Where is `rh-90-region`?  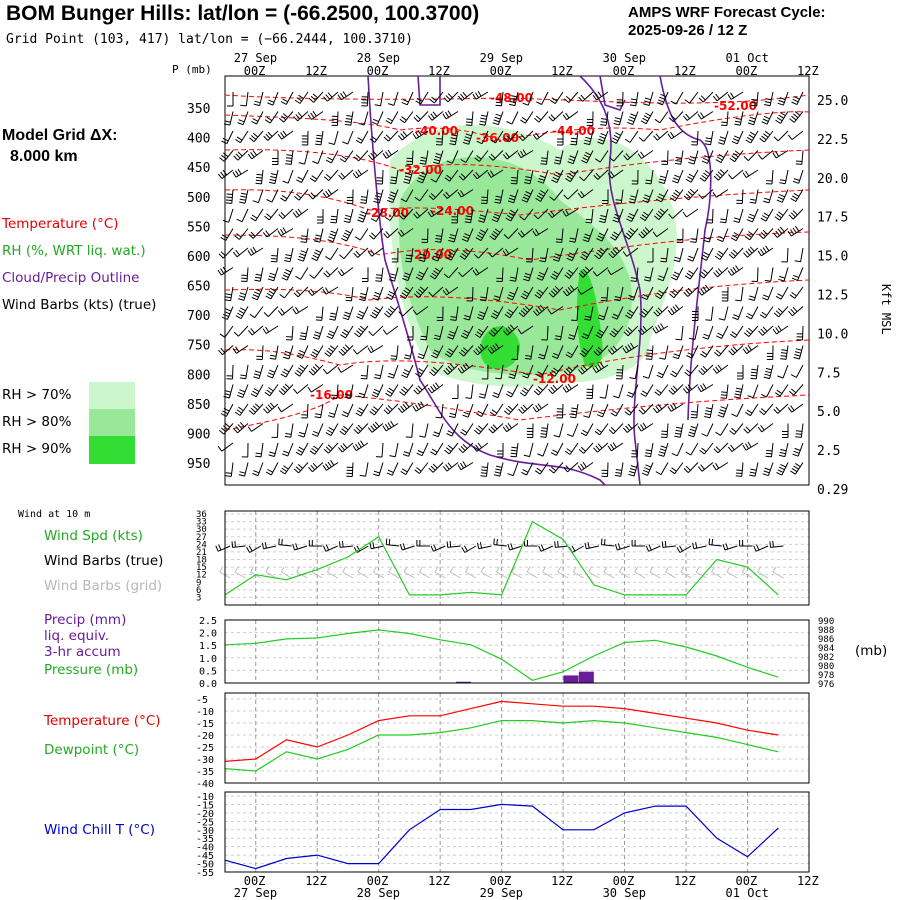
rh-90-region is located at coordinates (590, 318).